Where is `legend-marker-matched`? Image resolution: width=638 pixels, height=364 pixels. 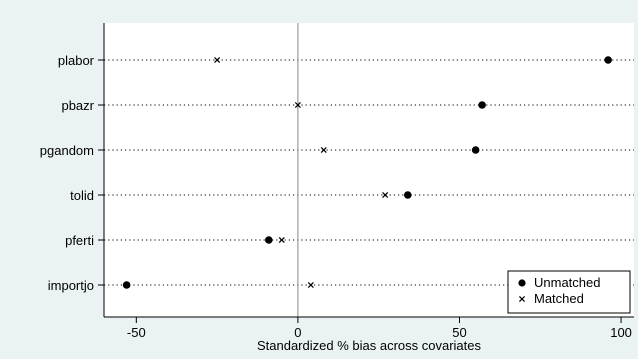 legend-marker-matched is located at coordinates (522, 299).